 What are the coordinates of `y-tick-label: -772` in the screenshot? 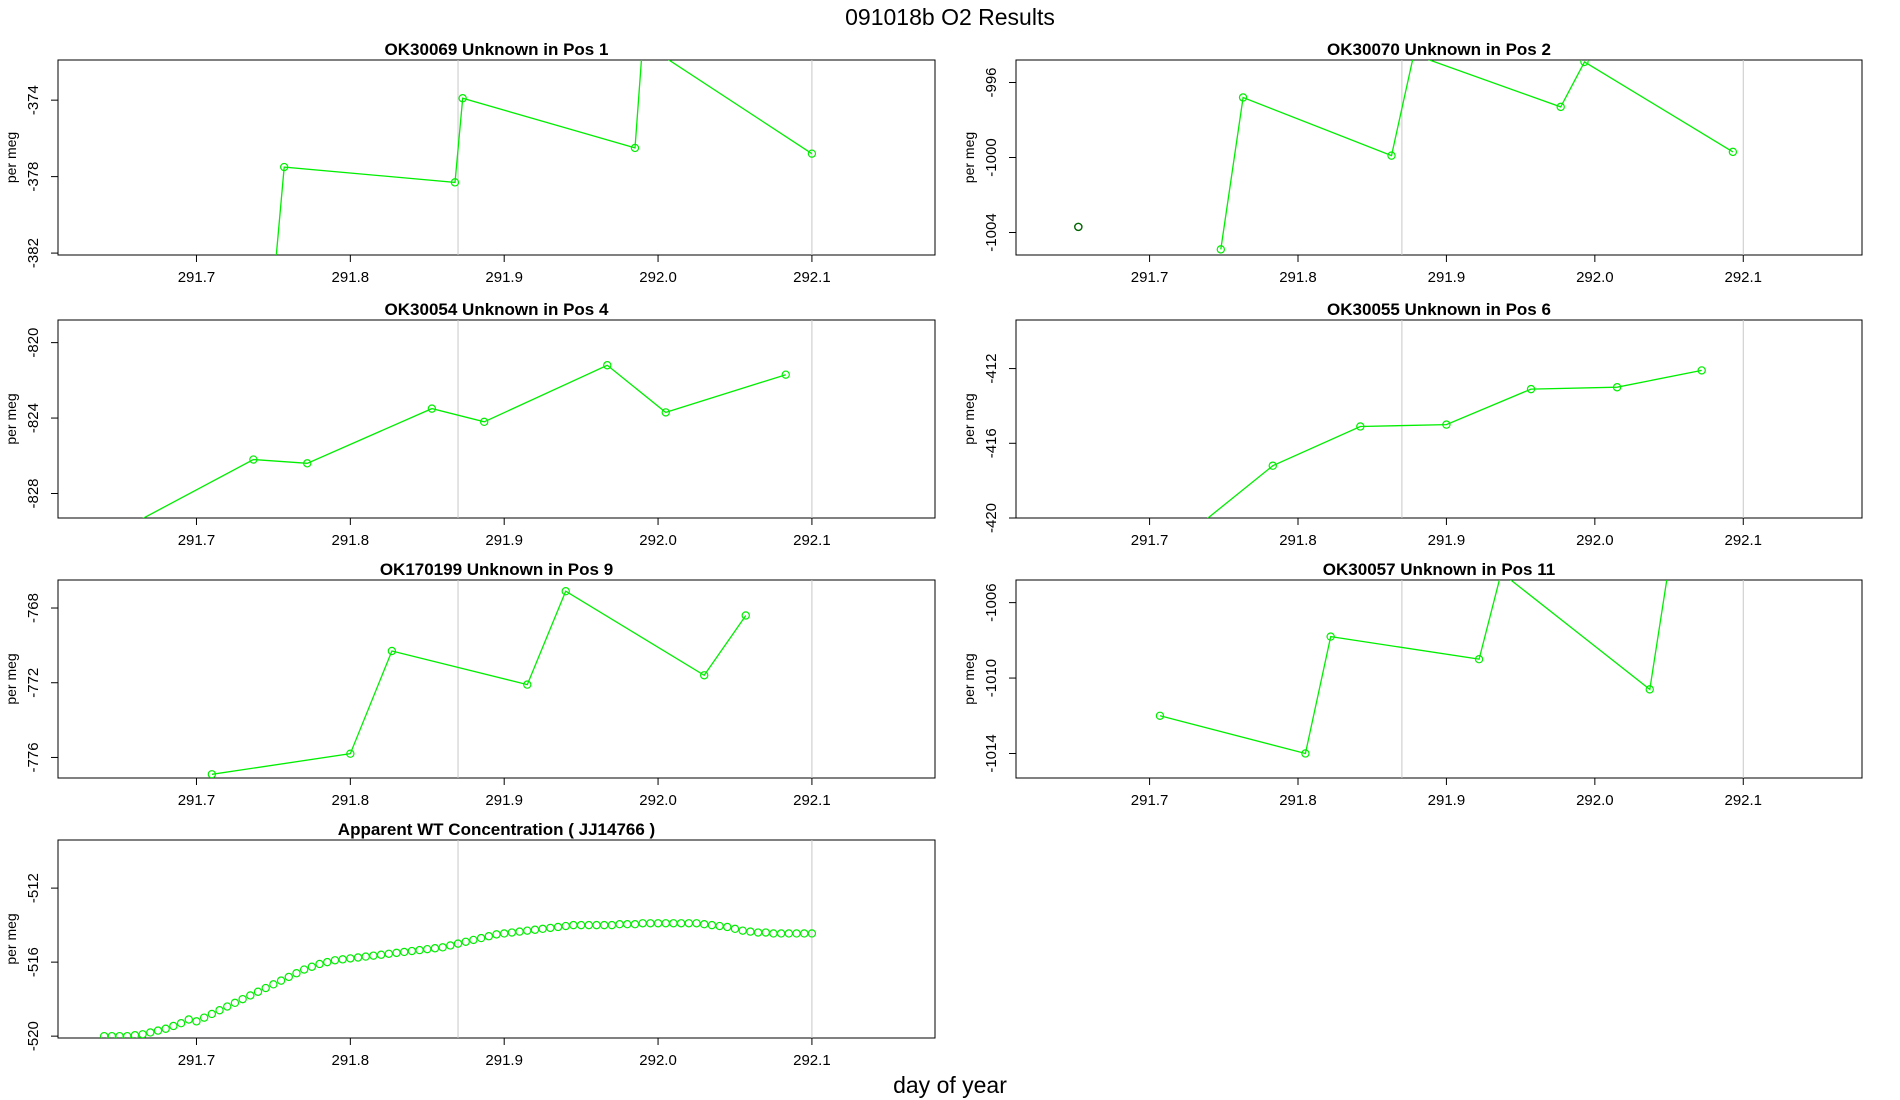 It's located at (33, 683).